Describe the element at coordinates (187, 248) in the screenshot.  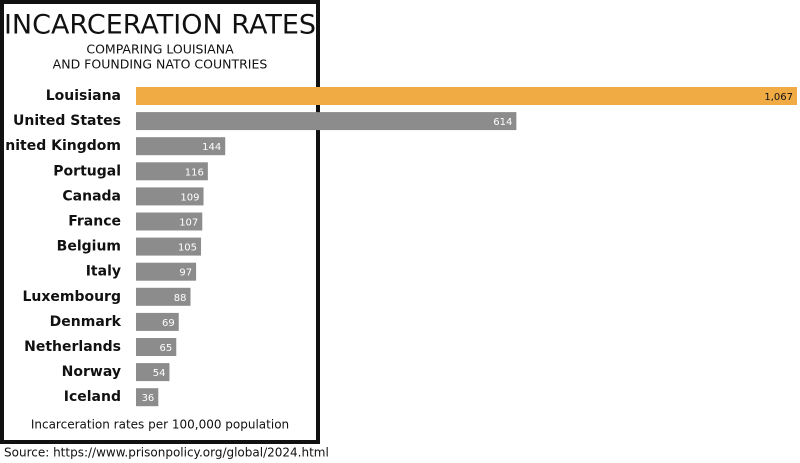
I see `value-label: 105` at that location.